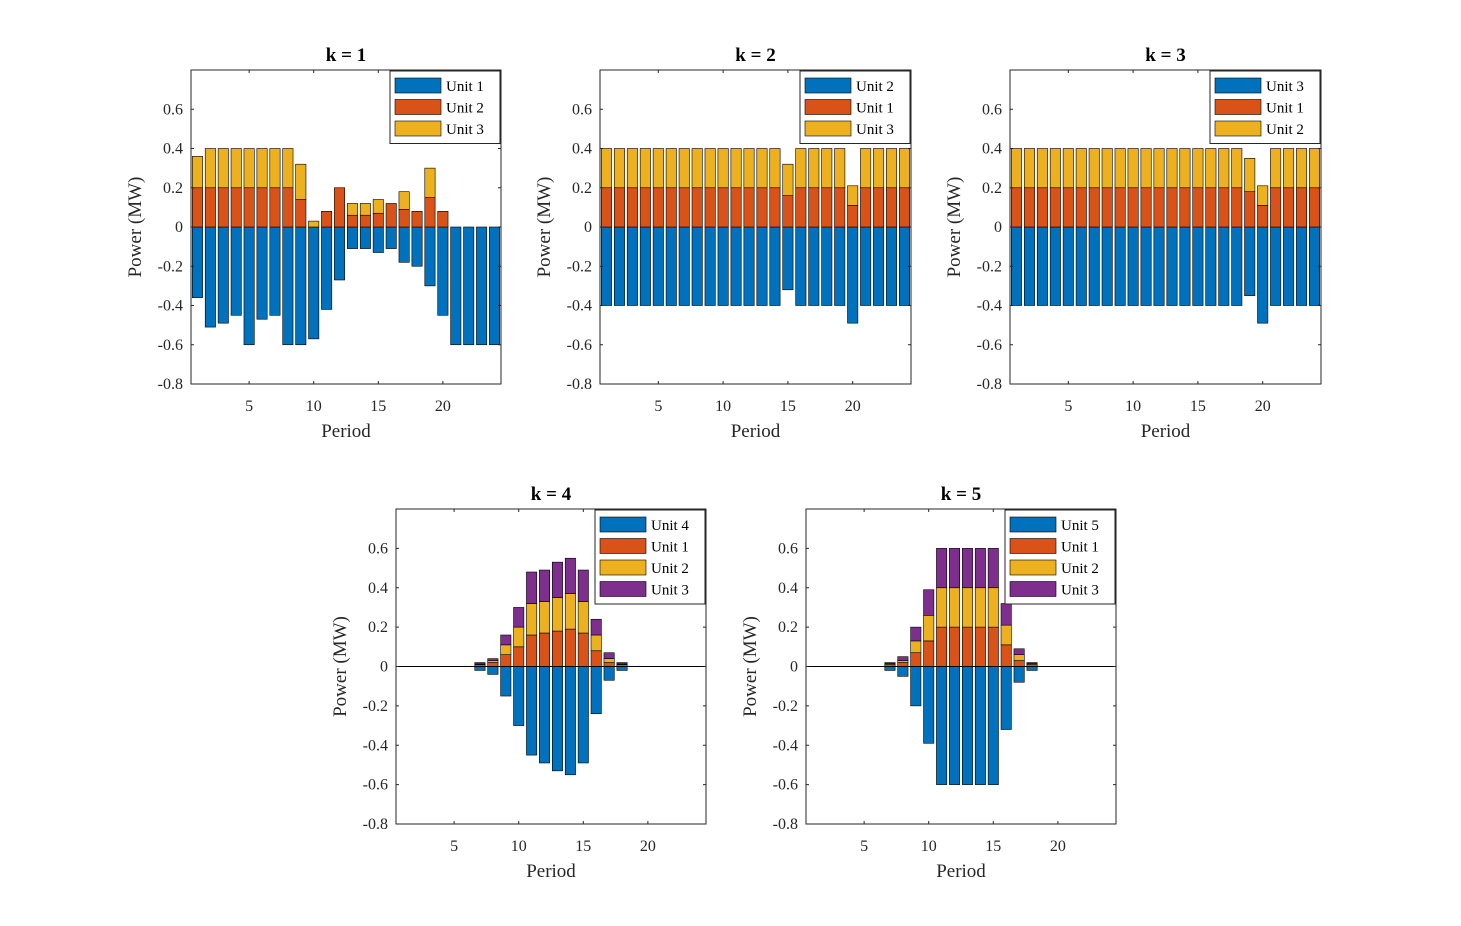 The height and width of the screenshot is (926, 1461). Describe the element at coordinates (670, 548) in the screenshot. I see `legend-entry: Unit 1` at that location.